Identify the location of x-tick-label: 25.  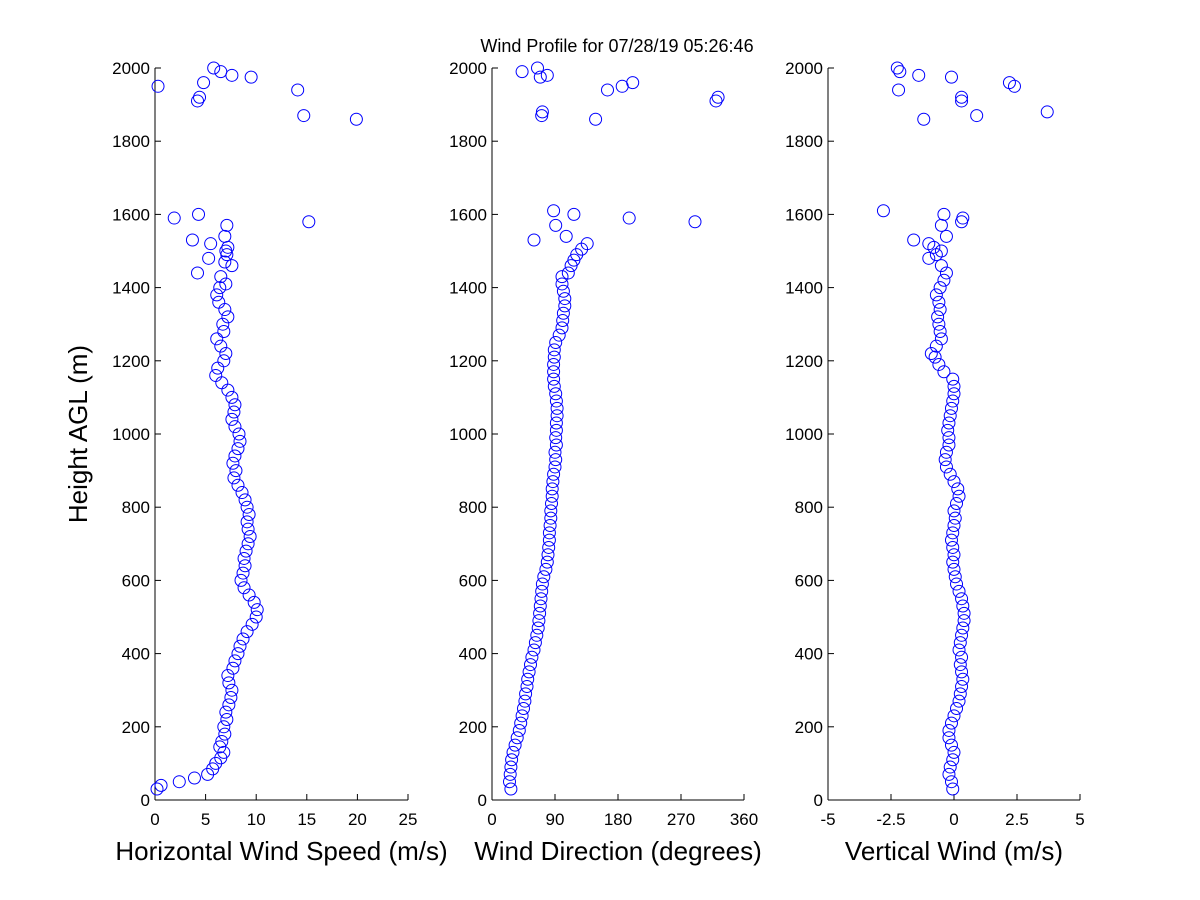
(408, 819).